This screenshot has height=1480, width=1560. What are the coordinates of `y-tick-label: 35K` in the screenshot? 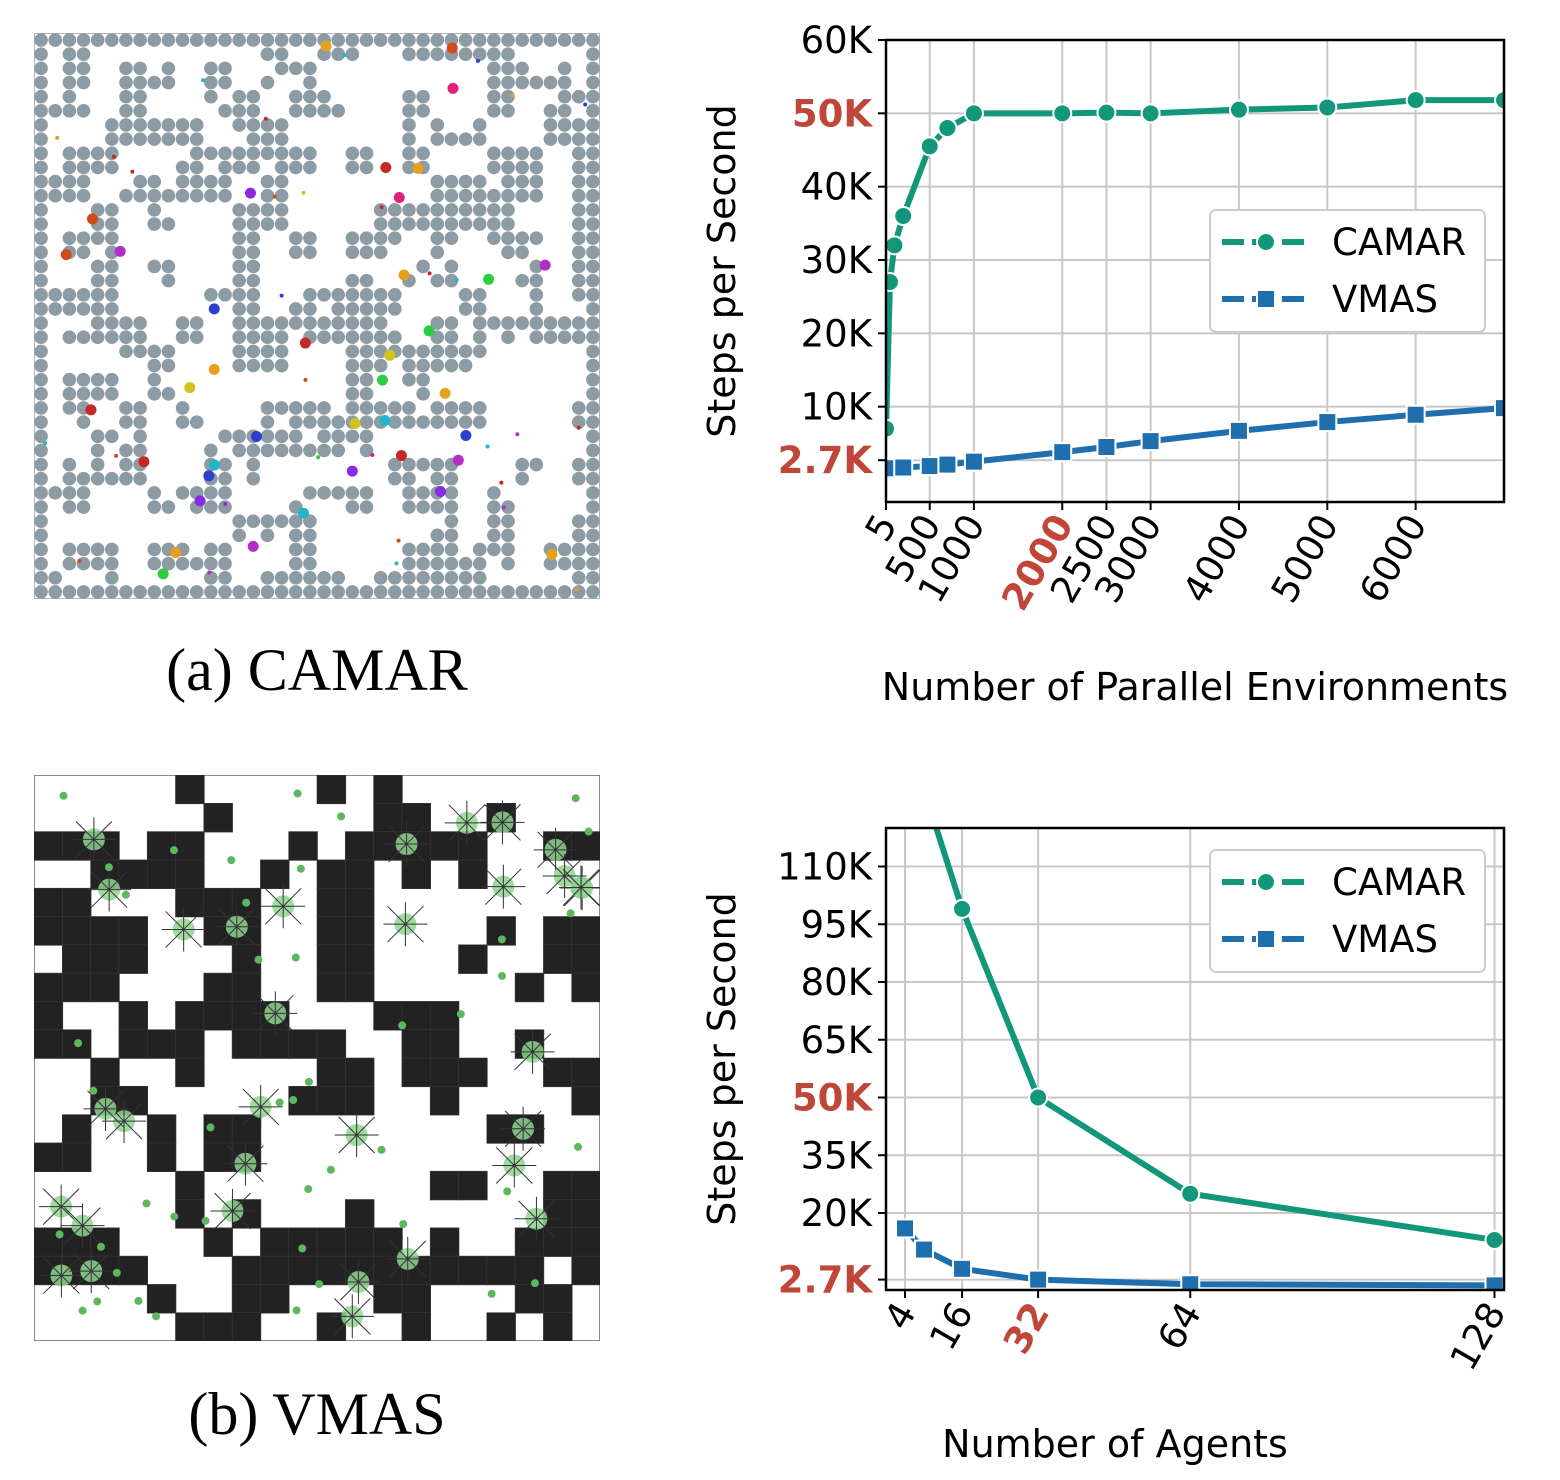 It's located at (837, 1155).